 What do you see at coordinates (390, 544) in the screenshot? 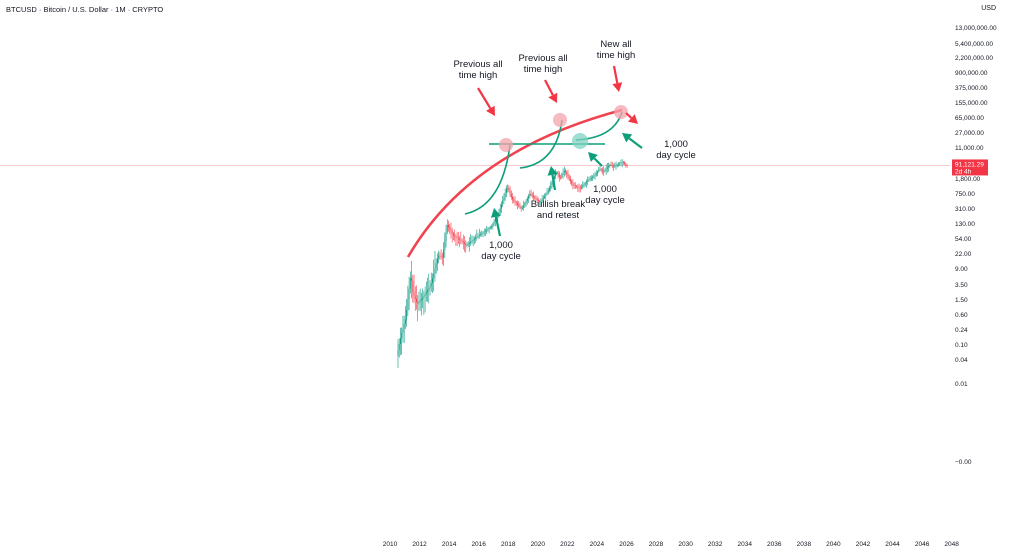
I see `x-tick-label: 2010` at bounding box center [390, 544].